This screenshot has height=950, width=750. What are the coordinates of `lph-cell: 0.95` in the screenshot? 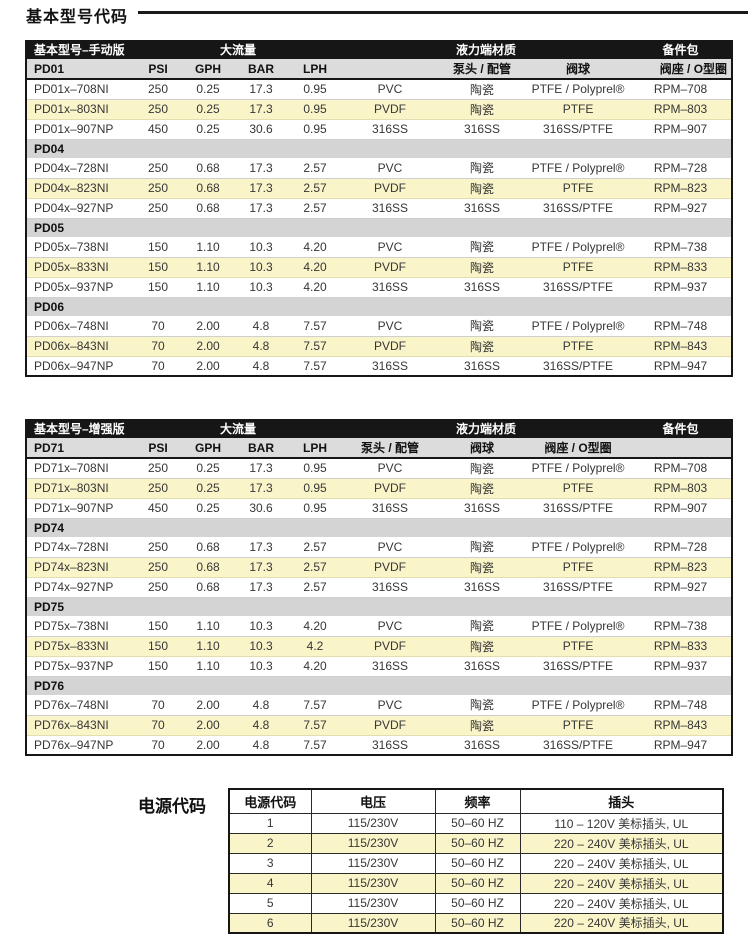 It's located at (315, 129).